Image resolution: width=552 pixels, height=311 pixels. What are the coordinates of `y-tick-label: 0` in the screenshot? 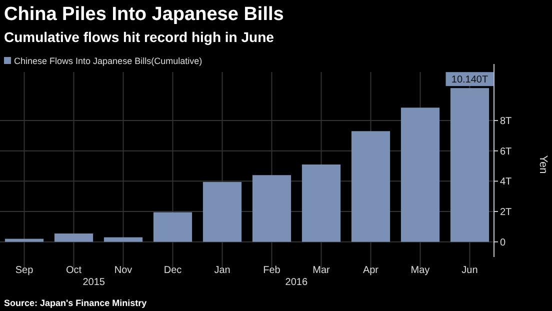 It's located at (503, 242).